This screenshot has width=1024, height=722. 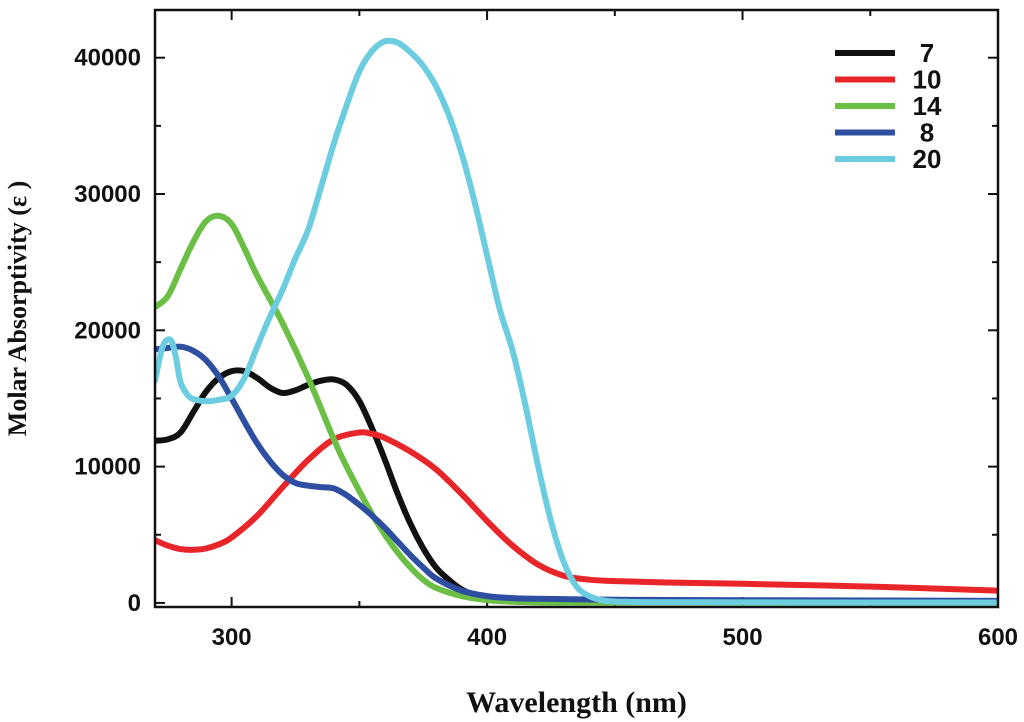 What do you see at coordinates (17, 308) in the screenshot?
I see `y-axis-title: Molar Absorptivity (ε )` at bounding box center [17, 308].